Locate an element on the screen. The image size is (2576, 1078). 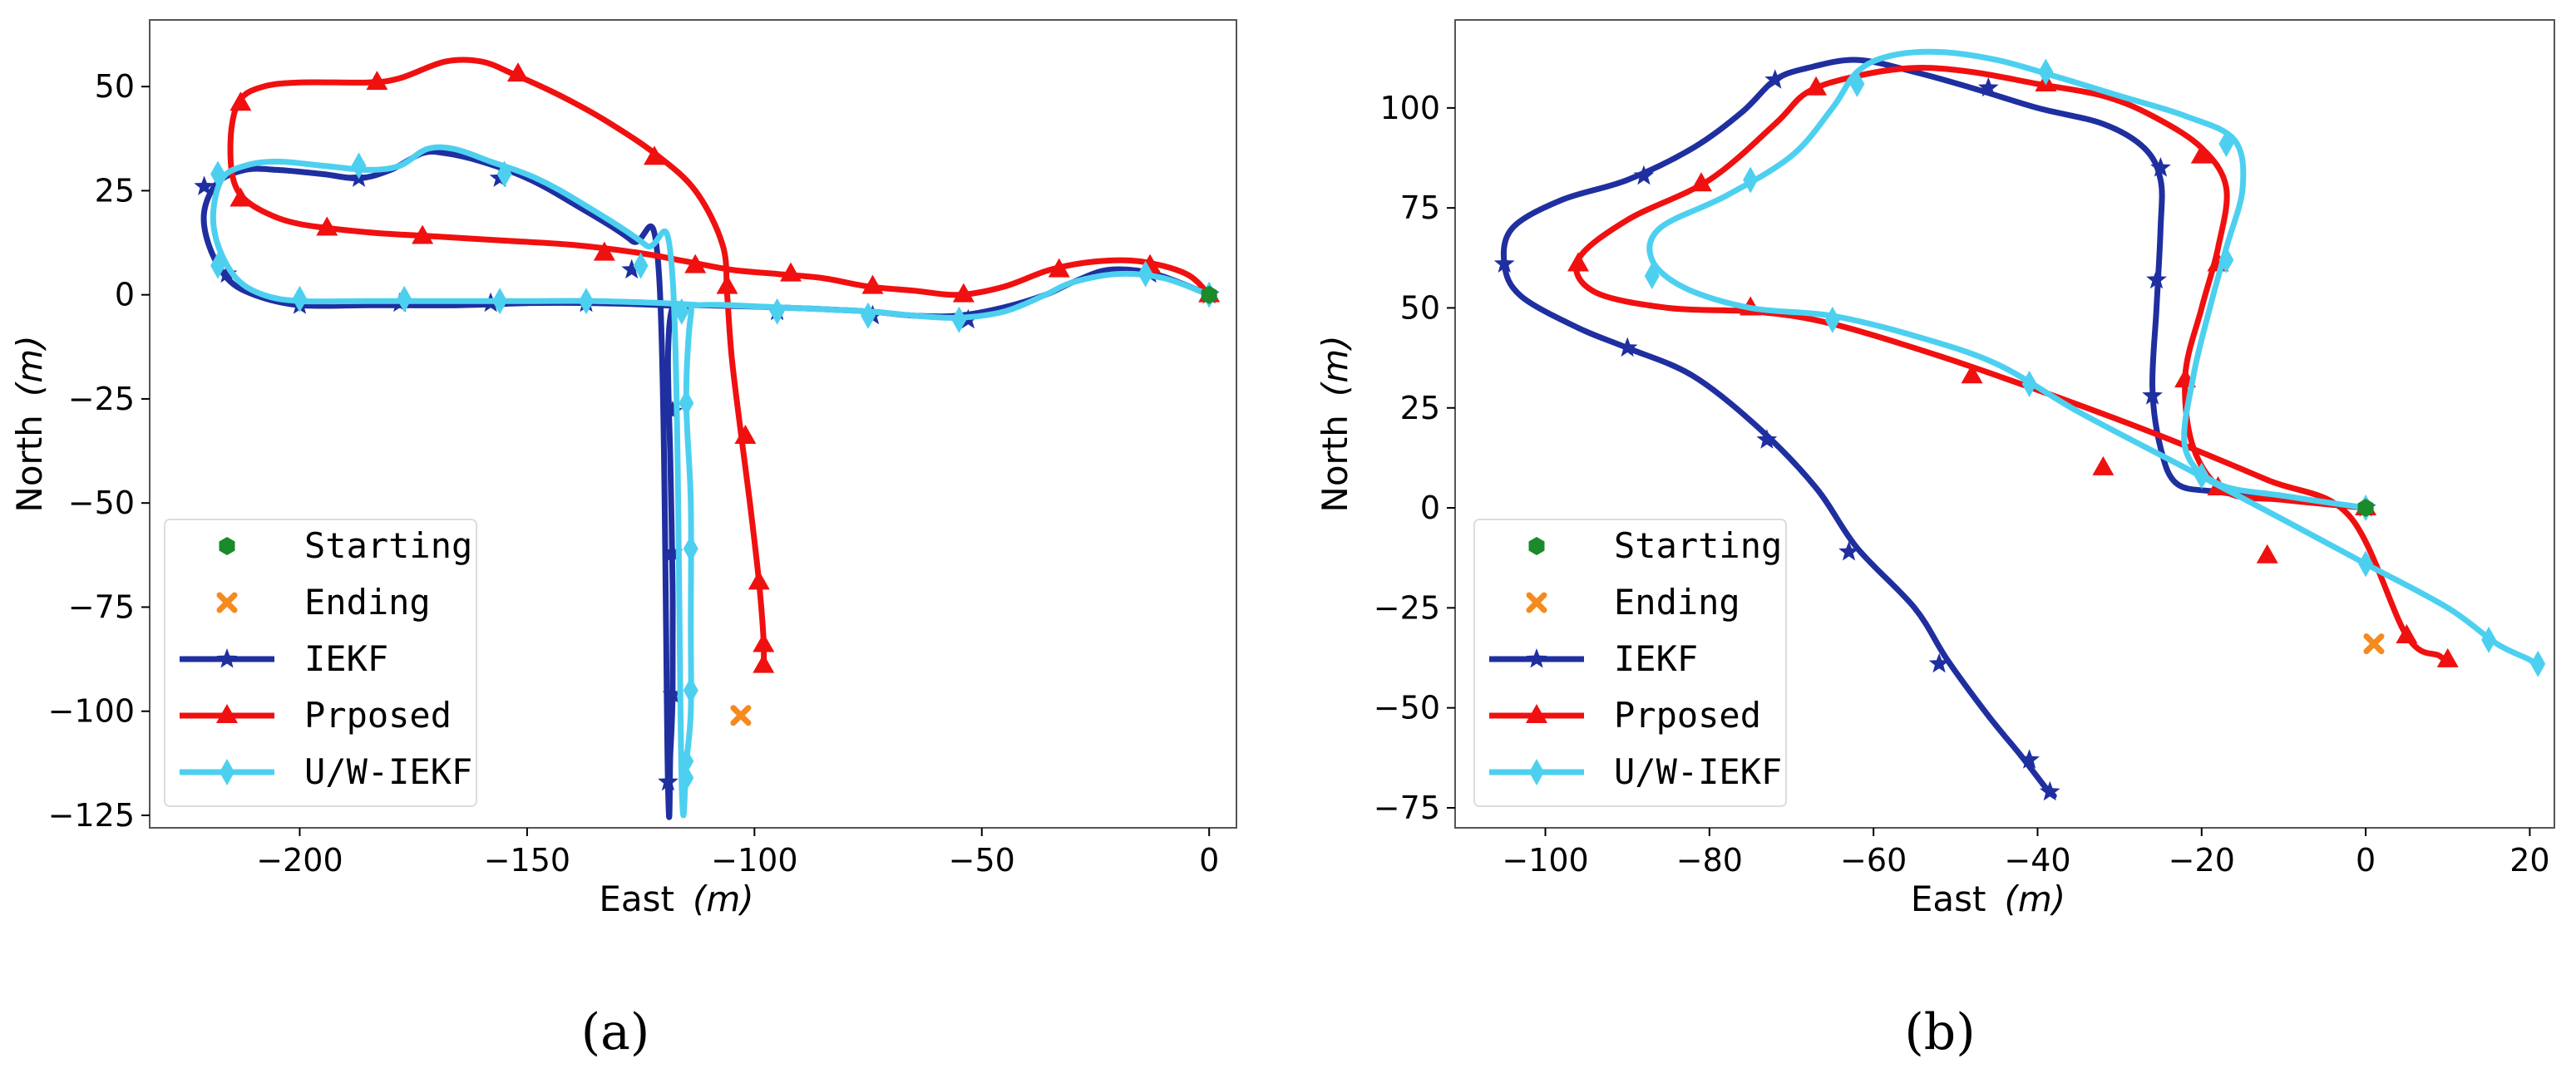
legend-iekf-label: IEKF is located at coordinates (1656, 658).